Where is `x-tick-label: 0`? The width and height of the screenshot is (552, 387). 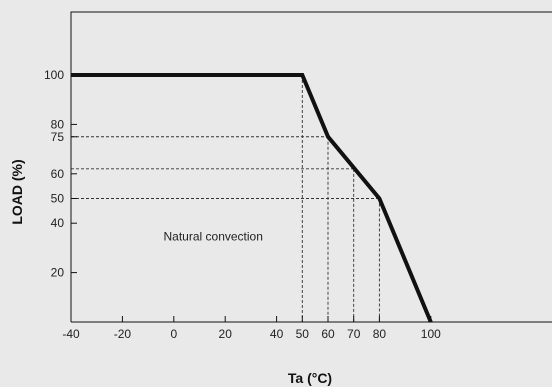
x-tick-label: 0 is located at coordinates (173, 334).